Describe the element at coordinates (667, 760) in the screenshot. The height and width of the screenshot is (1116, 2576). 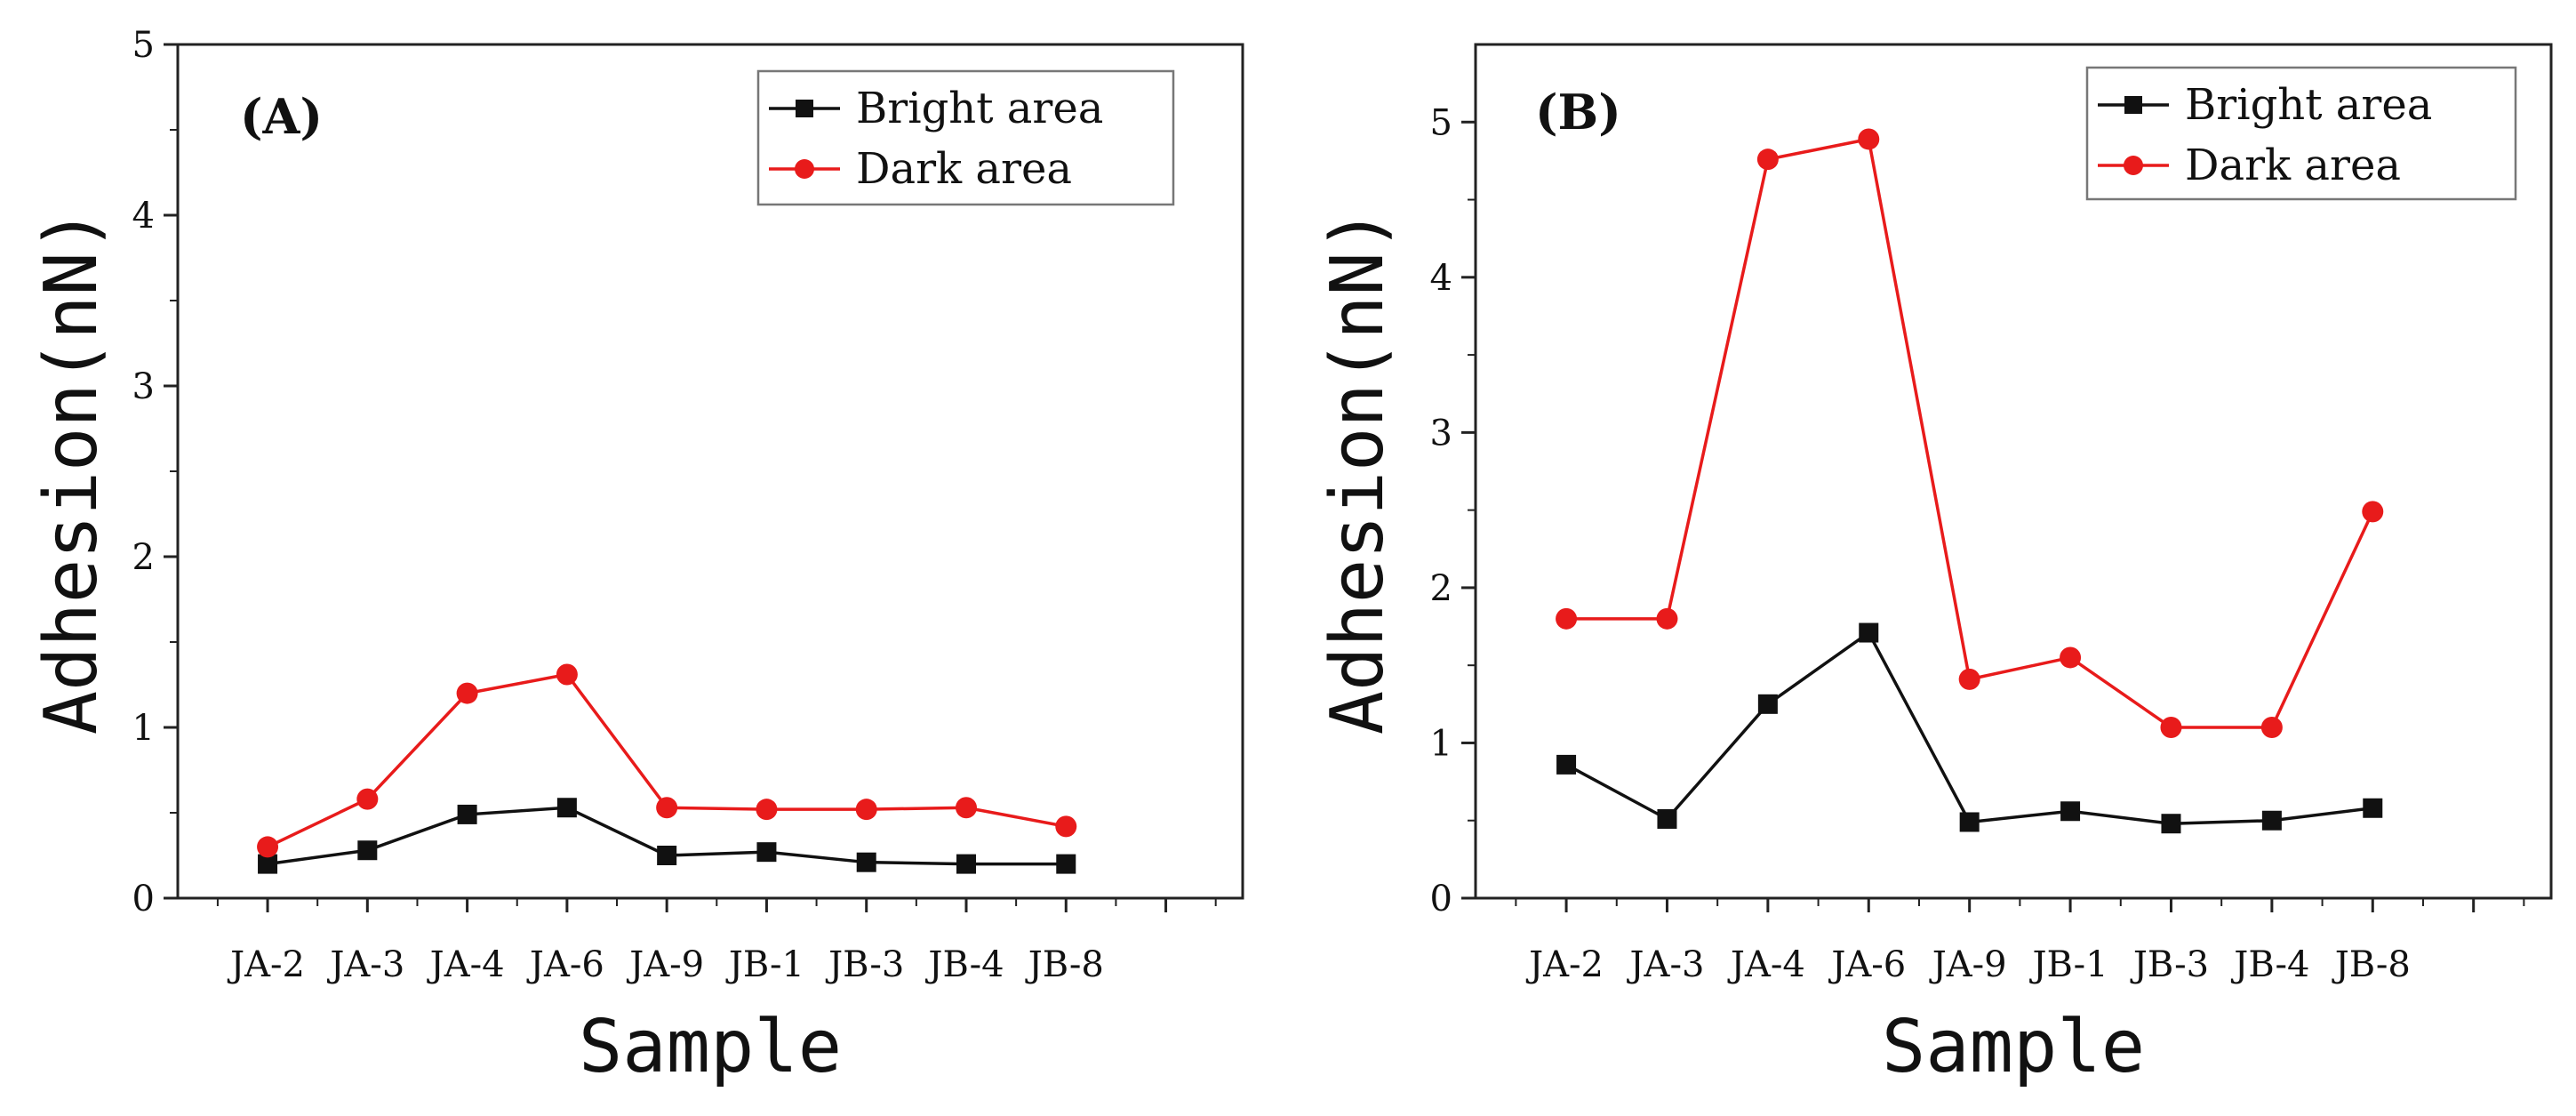
I see `dark-area-line` at that location.